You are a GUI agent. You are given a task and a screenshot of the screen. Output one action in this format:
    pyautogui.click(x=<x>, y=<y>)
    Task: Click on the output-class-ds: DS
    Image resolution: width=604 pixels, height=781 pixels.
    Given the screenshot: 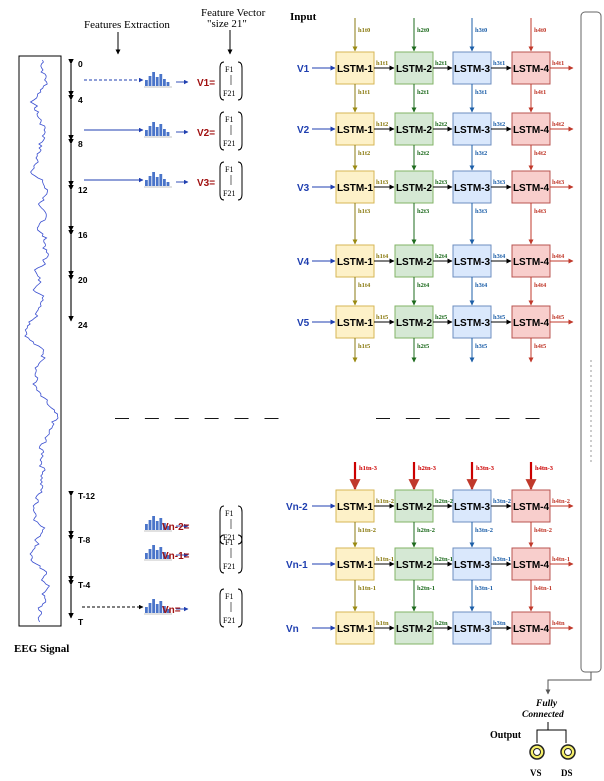 What is the action you would take?
    pyautogui.click(x=567, y=773)
    